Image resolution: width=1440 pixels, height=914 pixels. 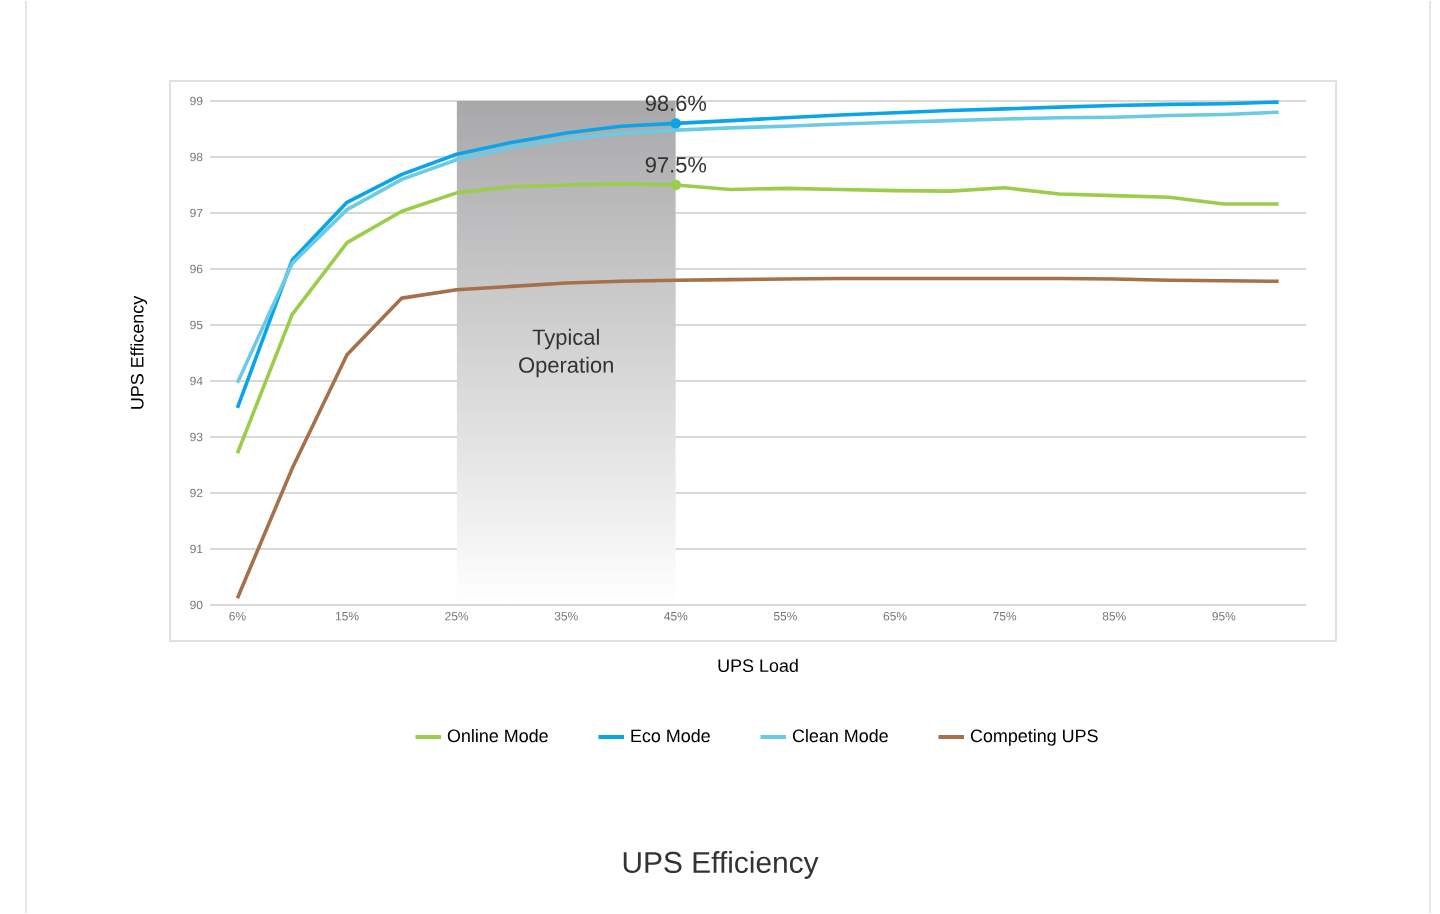 I want to click on y-axis-title: UPS Efficency, so click(x=139, y=352).